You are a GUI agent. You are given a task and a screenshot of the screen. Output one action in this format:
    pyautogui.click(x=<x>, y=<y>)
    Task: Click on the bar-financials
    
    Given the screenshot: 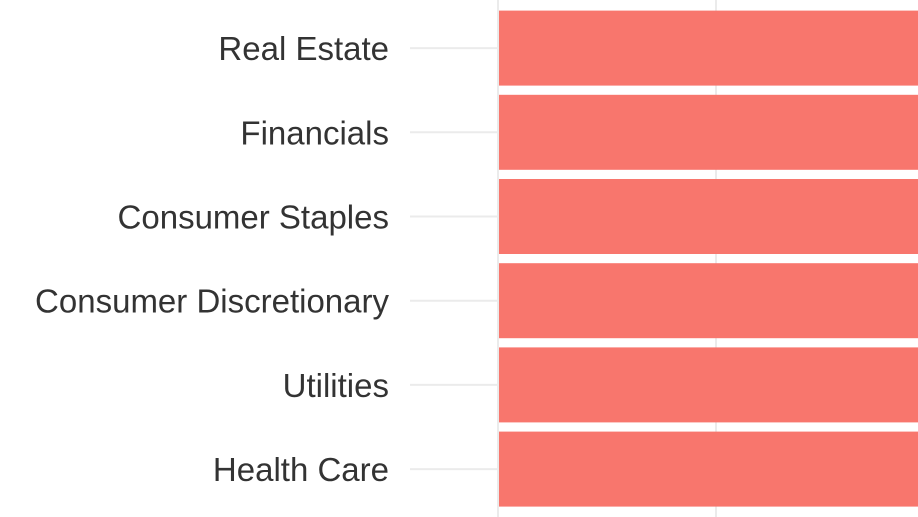 What is the action you would take?
    pyautogui.click(x=708, y=132)
    